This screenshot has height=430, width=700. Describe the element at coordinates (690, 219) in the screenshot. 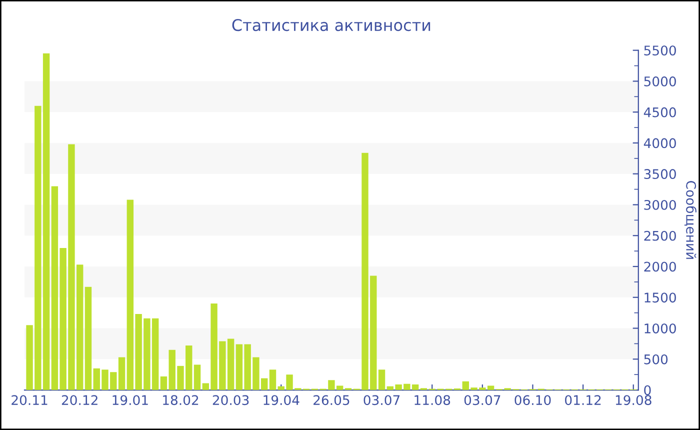

I see `y-axis-title: Сообщений` at that location.